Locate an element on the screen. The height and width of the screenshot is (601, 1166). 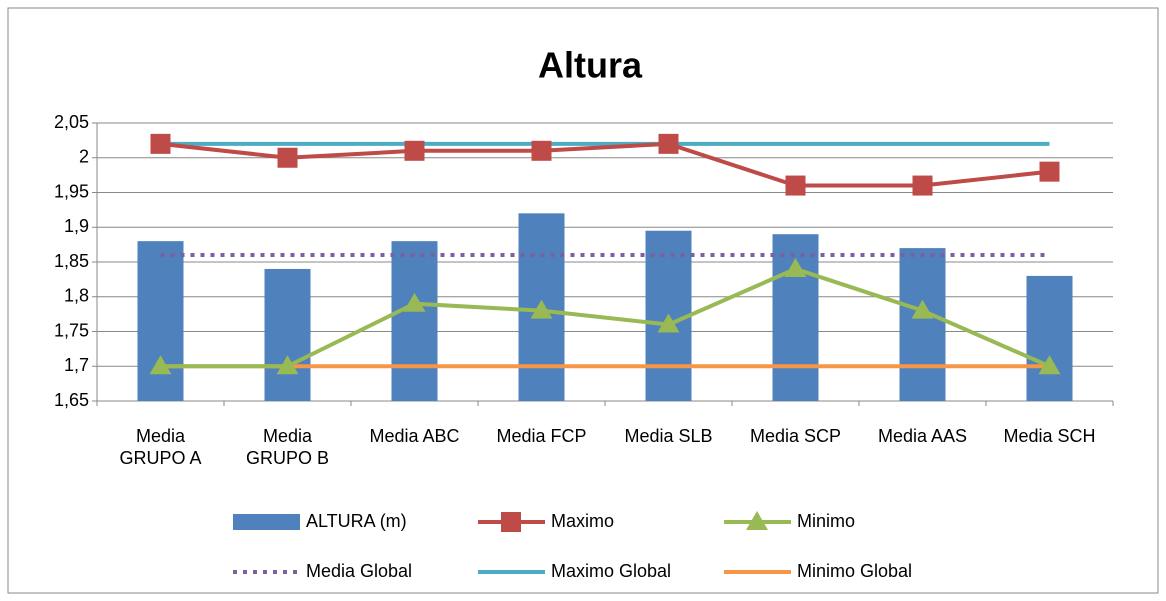
legend-swatch is located at coordinates (266, 522).